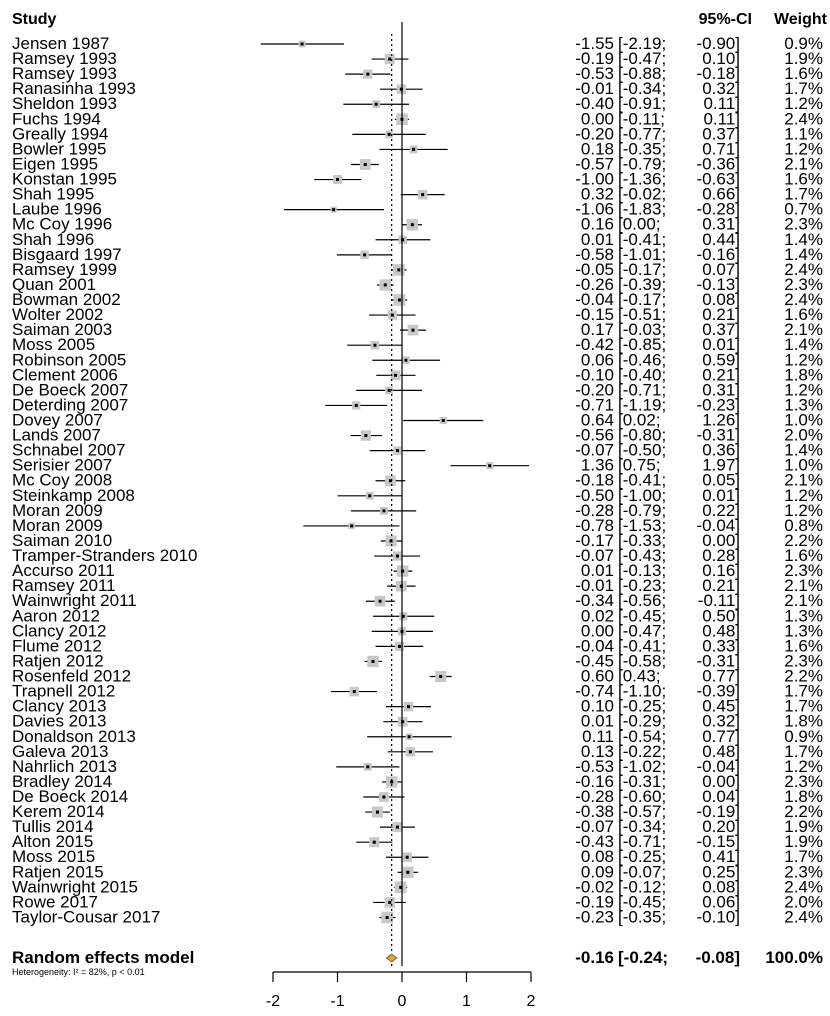 The image size is (830, 1016). I want to click on summary-diamond, so click(391, 958).